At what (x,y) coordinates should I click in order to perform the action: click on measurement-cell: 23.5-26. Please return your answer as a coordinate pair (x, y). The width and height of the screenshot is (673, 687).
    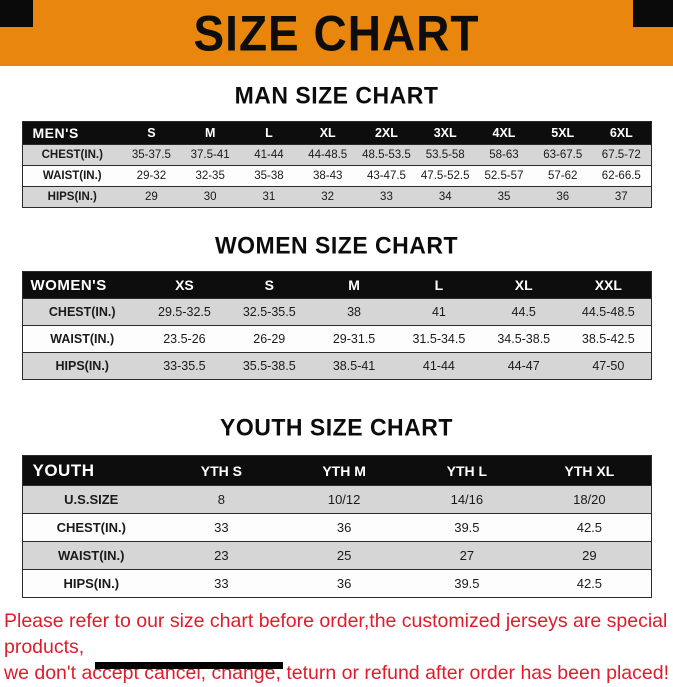
    Looking at the image, I should click on (184, 339).